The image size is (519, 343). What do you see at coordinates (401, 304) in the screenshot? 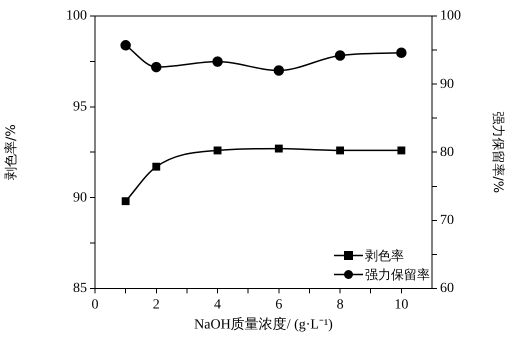
I see `x-tick-label: 10` at bounding box center [401, 304].